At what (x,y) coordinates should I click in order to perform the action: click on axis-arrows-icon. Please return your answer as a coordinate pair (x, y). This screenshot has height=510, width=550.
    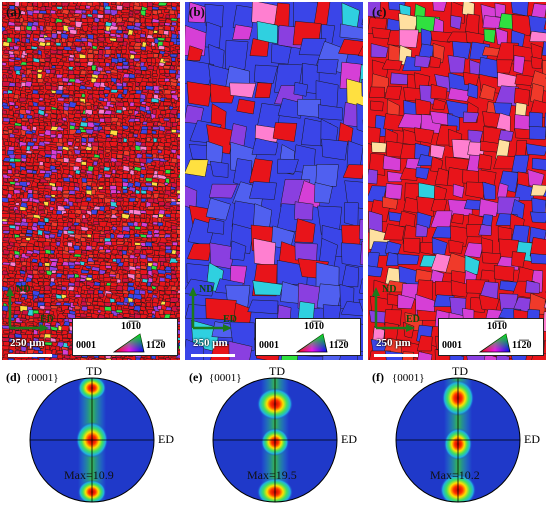
    Looking at the image, I should click on (393, 309).